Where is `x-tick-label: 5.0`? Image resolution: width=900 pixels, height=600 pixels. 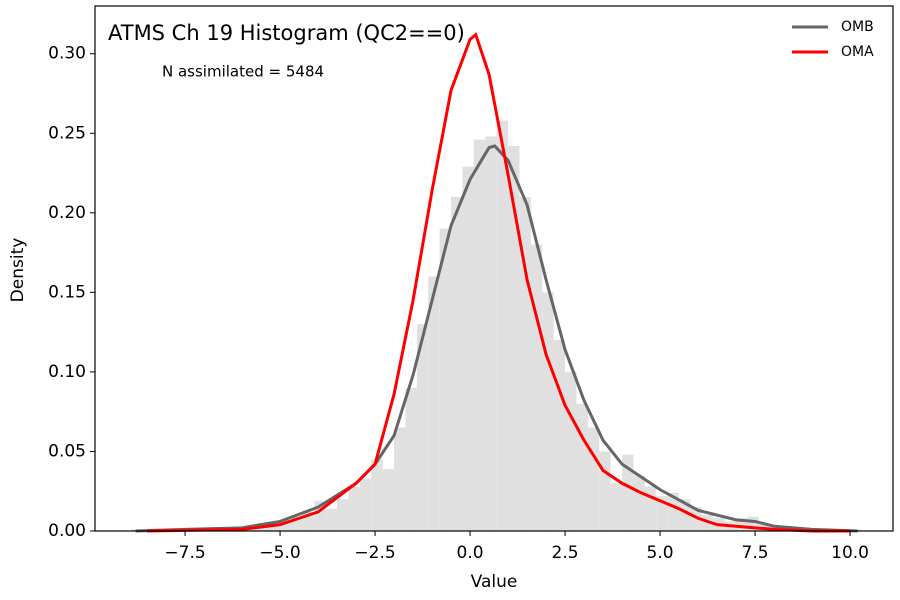 x-tick-label: 5.0 is located at coordinates (660, 553).